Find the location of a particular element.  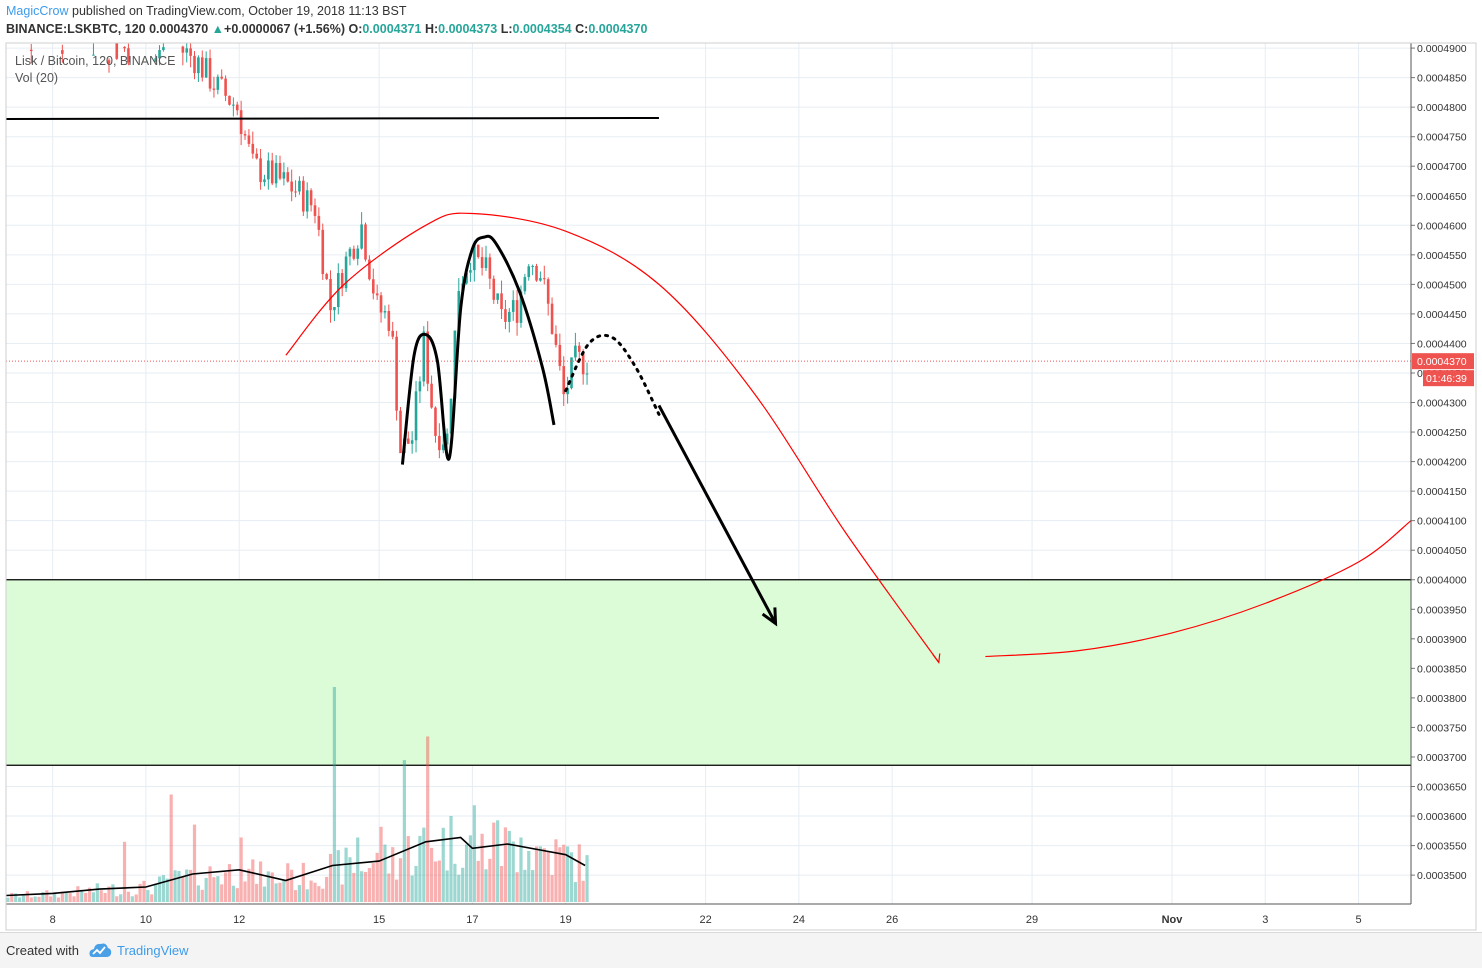

resistance-line is located at coordinates (332, 118).